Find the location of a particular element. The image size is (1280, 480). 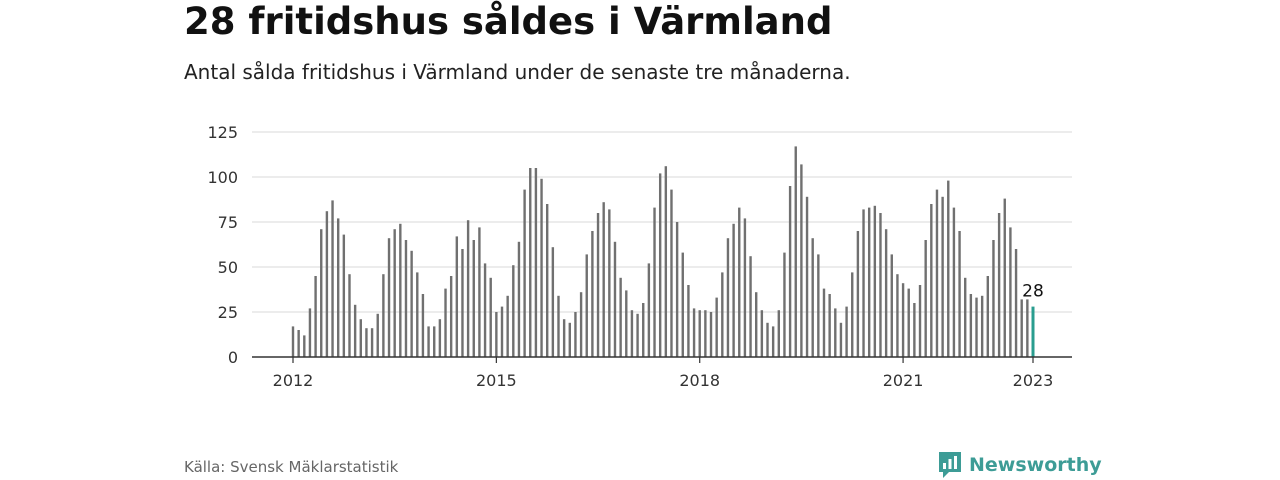

x-tick-label: 2023 is located at coordinates (1033, 380).